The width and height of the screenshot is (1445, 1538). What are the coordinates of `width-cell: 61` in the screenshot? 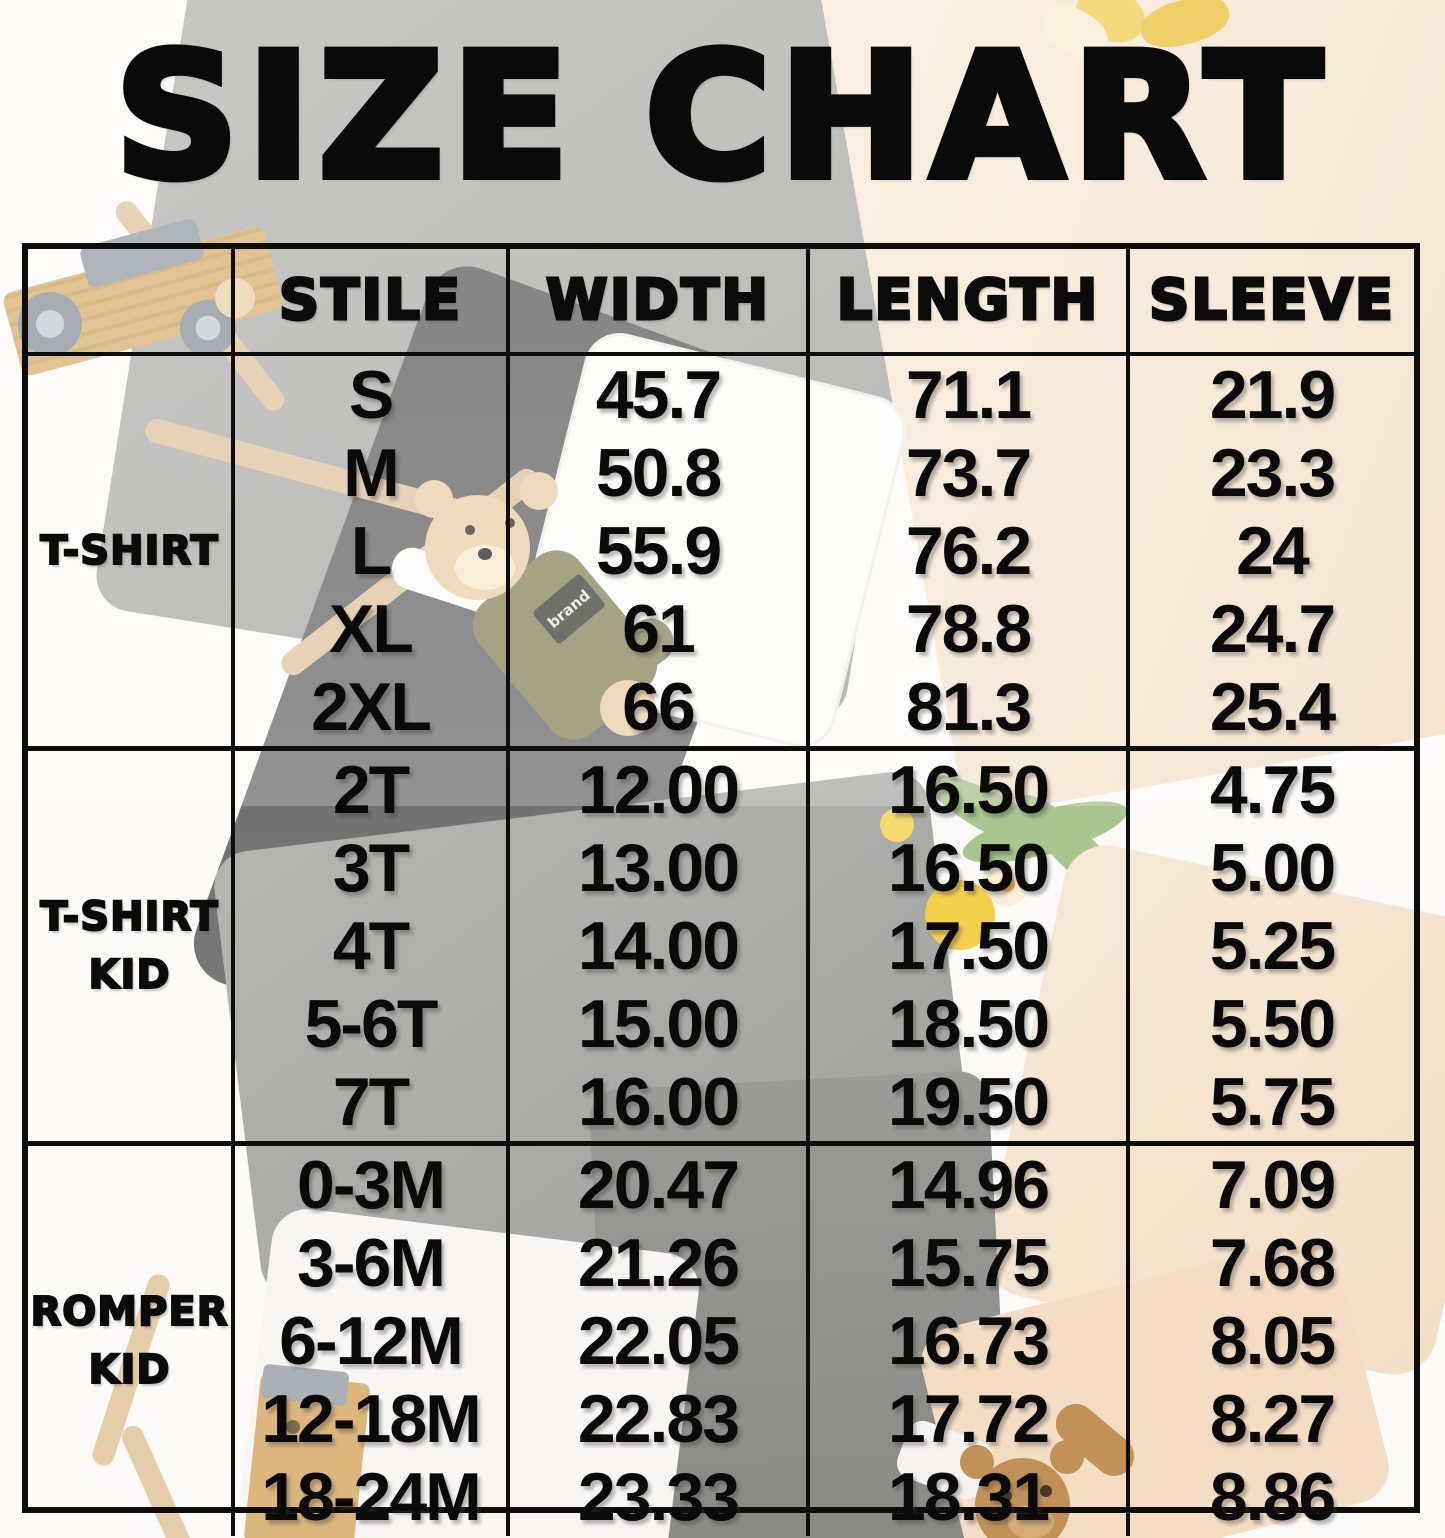 It's located at (658, 629).